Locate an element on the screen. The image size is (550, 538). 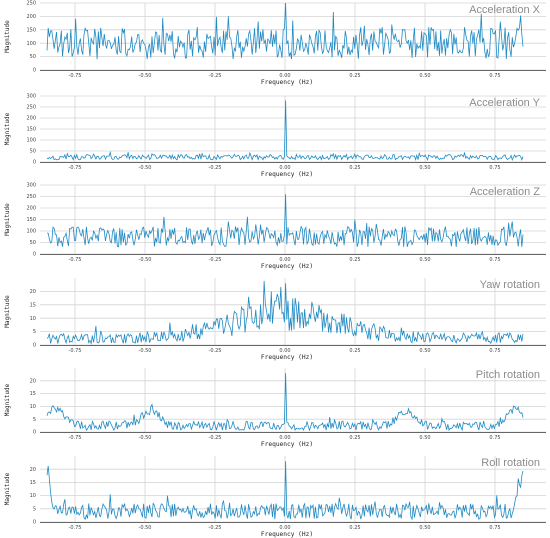
subplot-title: Acceleration X is located at coordinates (505, 10).